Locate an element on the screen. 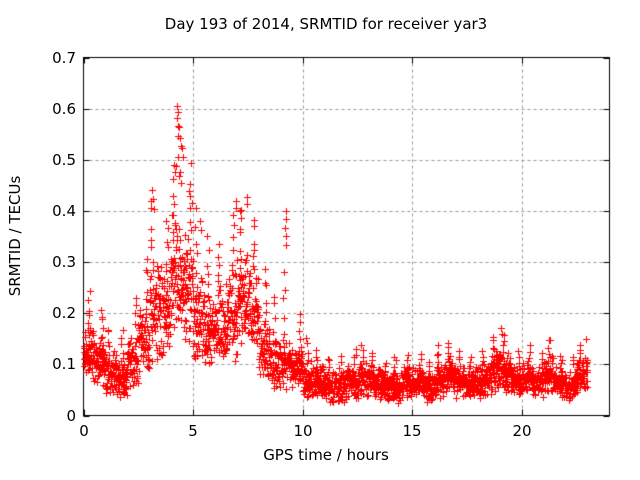  x-tick-label: 10 is located at coordinates (303, 431).